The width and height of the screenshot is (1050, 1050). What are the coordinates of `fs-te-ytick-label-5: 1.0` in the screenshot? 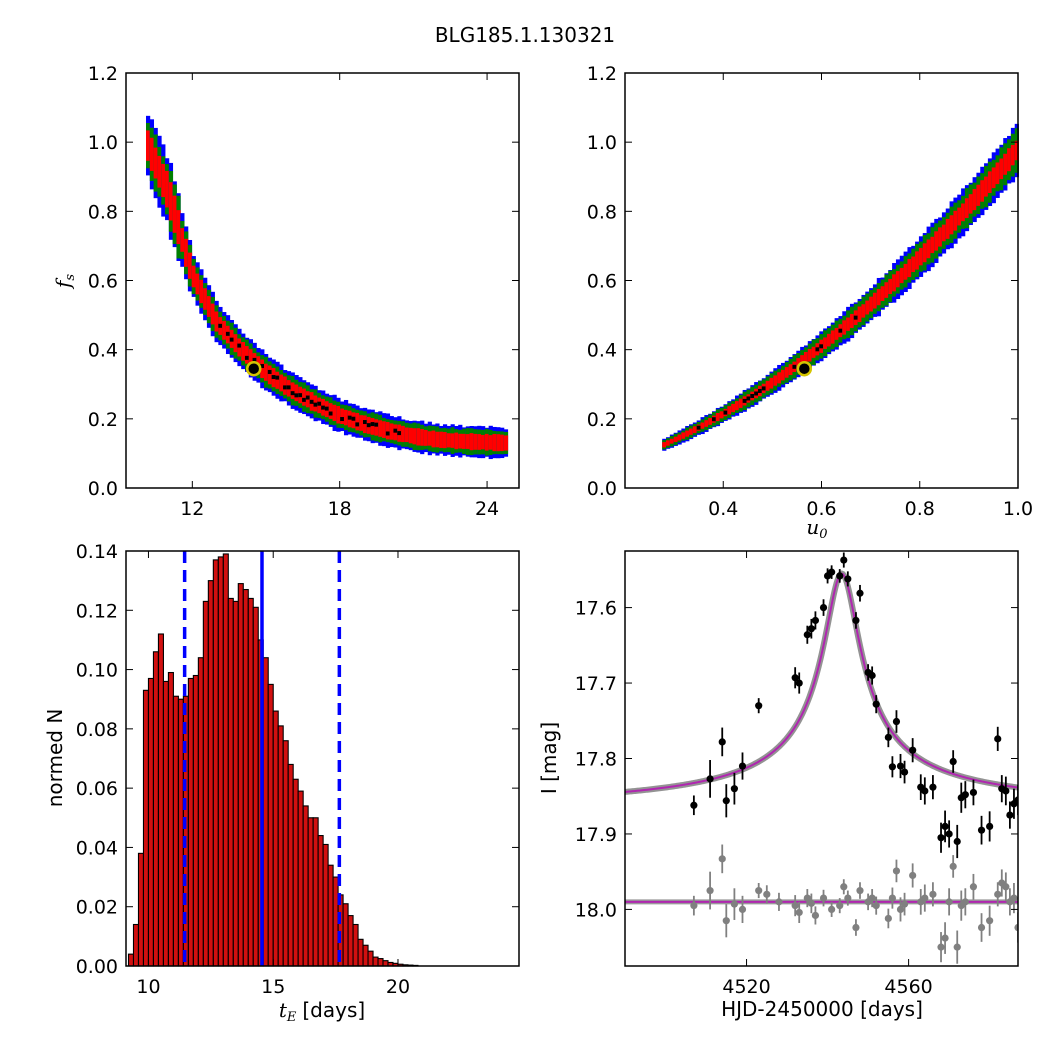 It's located at (103, 143).